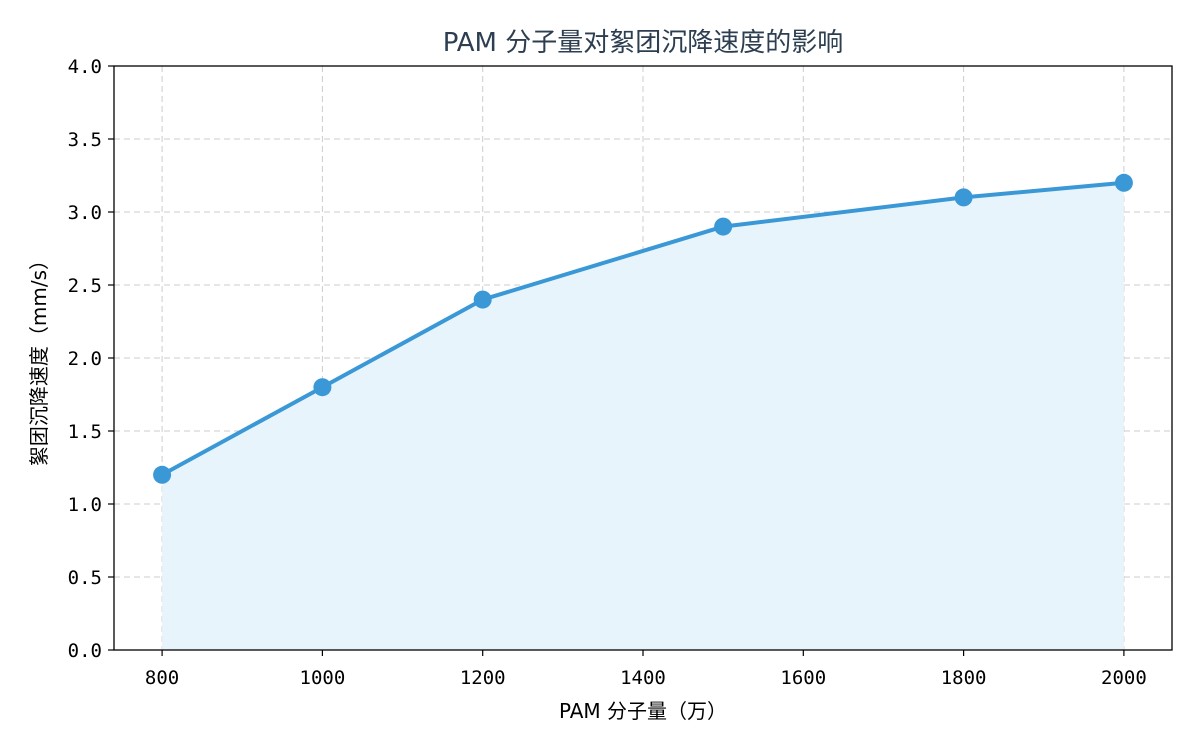 The width and height of the screenshot is (1200, 750). What do you see at coordinates (803, 678) in the screenshot?
I see `x-tick-label: 1600` at bounding box center [803, 678].